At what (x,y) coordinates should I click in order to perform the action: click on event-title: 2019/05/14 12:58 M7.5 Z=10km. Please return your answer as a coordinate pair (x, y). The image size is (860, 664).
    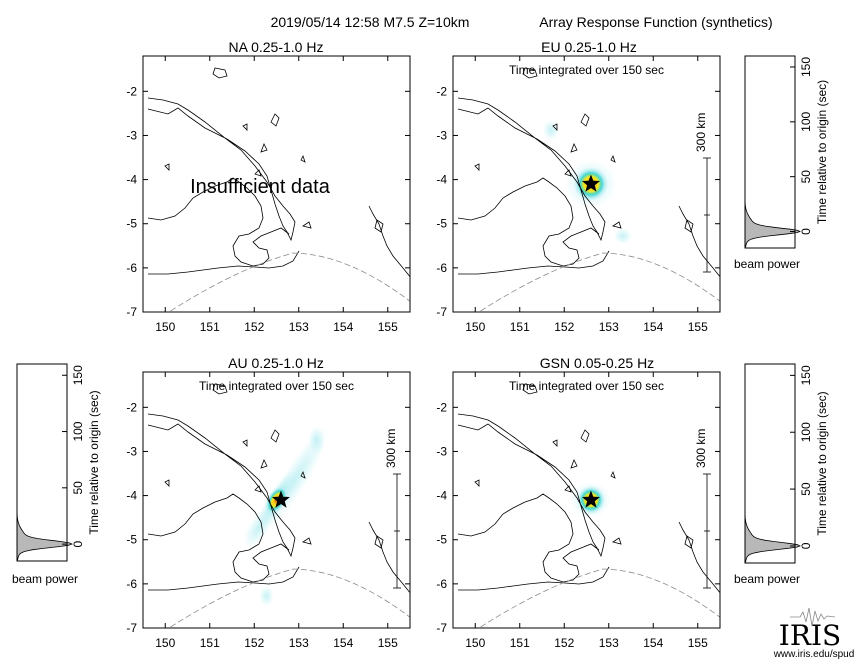
    Looking at the image, I should click on (370, 22).